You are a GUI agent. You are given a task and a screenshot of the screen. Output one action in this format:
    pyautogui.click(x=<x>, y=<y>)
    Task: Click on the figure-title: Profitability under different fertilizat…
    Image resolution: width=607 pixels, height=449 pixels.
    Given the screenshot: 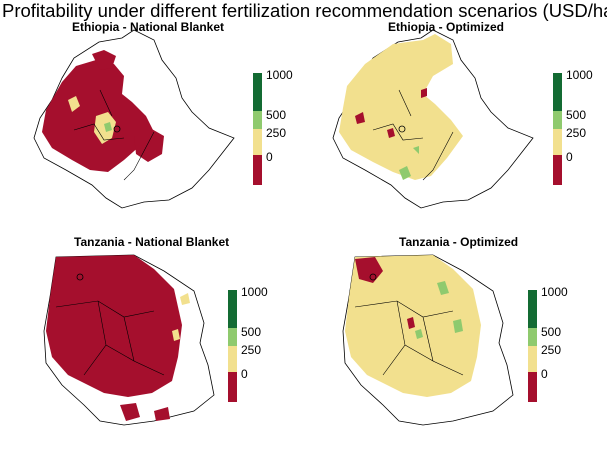 What is the action you would take?
    pyautogui.click(x=304, y=10)
    